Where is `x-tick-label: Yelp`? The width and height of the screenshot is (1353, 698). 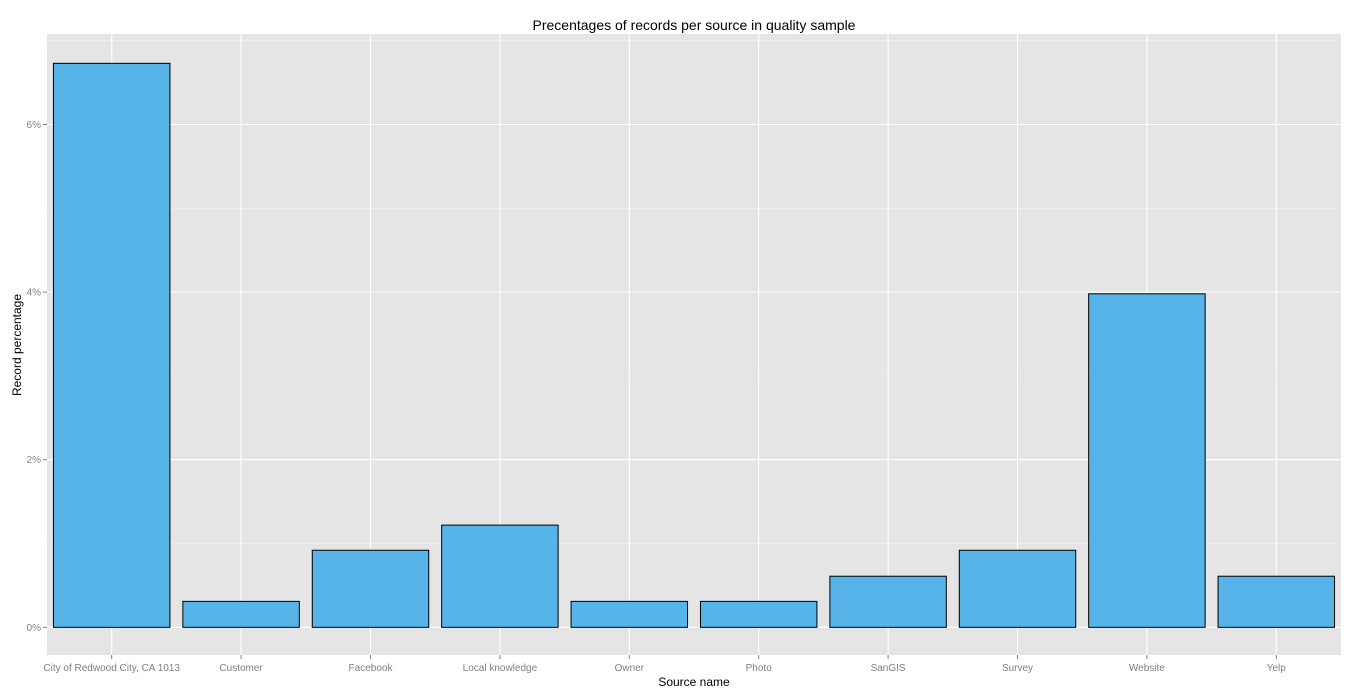 x-tick-label: Yelp is located at coordinates (1277, 668).